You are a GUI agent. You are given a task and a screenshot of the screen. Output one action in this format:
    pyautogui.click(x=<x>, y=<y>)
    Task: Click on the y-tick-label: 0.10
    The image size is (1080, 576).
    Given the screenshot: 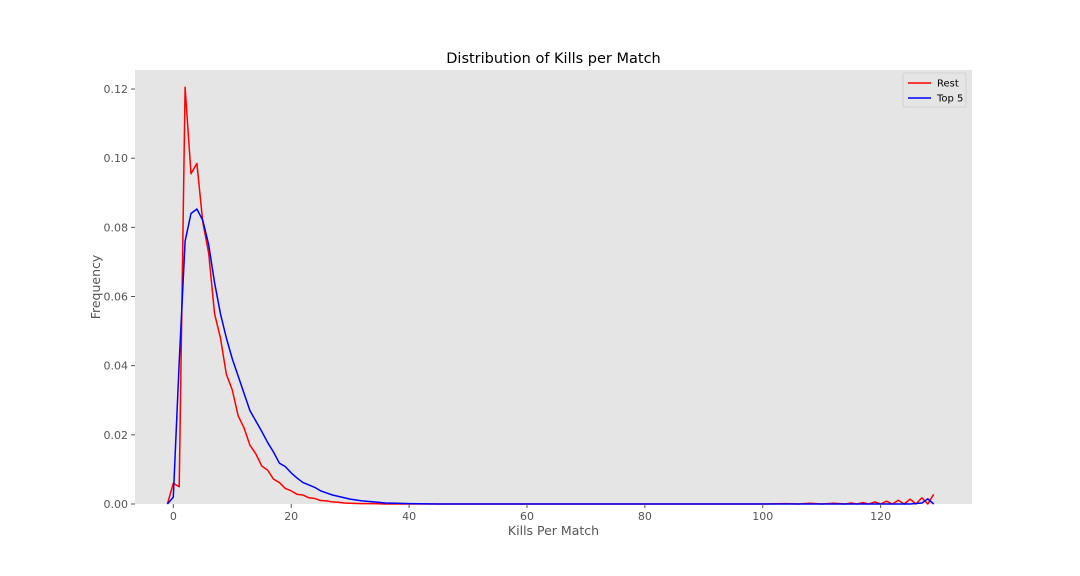 What is the action you would take?
    pyautogui.click(x=116, y=158)
    